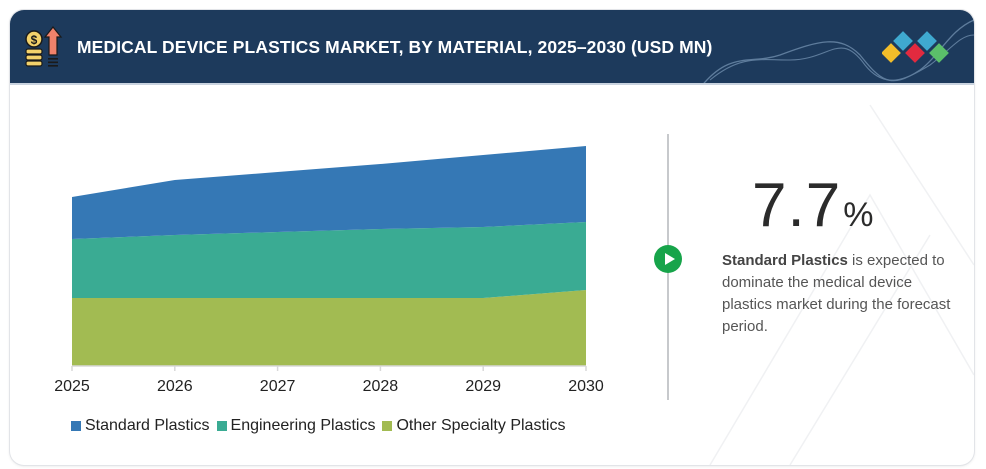  I want to click on x-tick-label: 2026, so click(175, 386).